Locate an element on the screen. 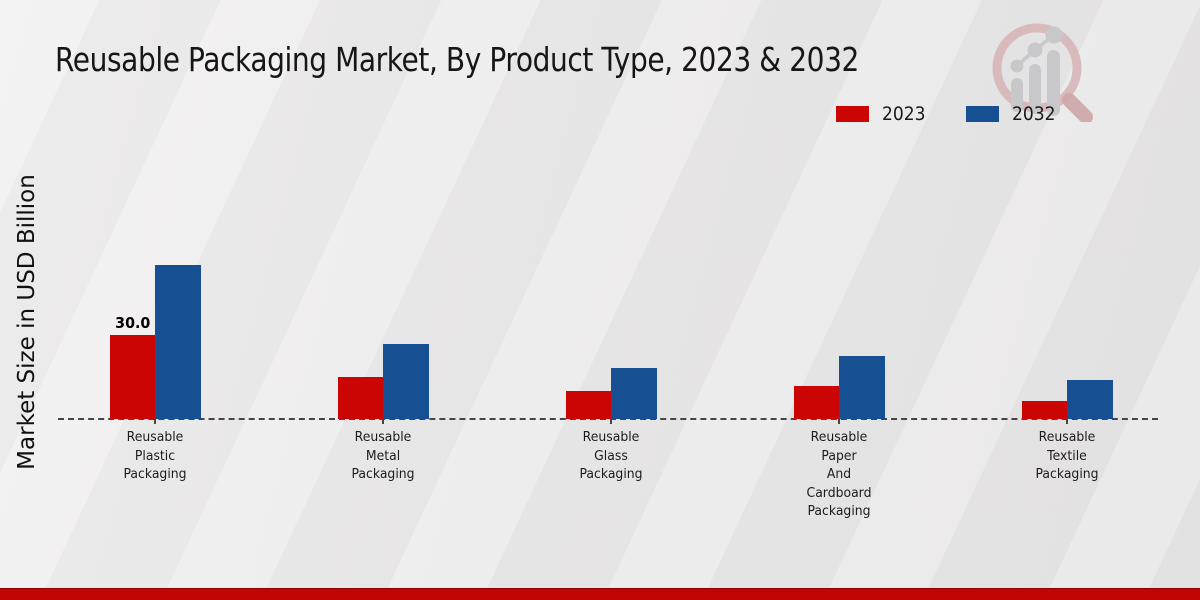 This screenshot has height=600, width=1200. legend: 2023 2032 is located at coordinates (948, 114).